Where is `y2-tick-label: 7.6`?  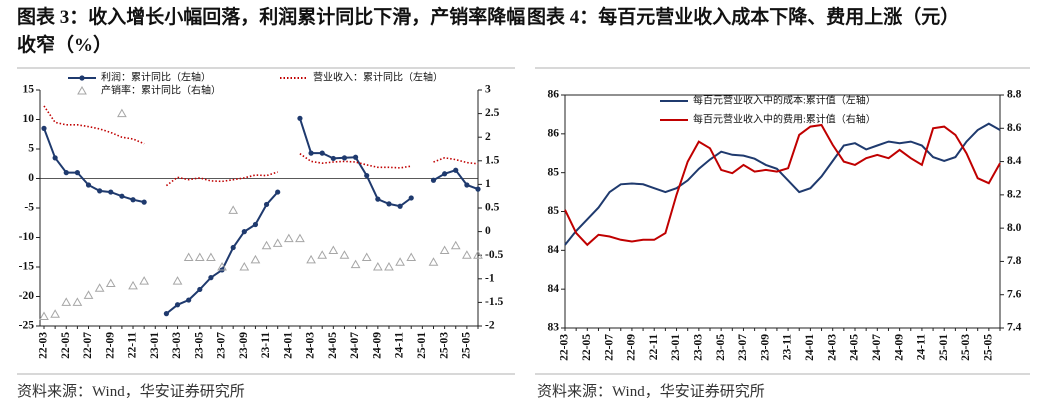 y2-tick-label: 7.6 is located at coordinates (1014, 294).